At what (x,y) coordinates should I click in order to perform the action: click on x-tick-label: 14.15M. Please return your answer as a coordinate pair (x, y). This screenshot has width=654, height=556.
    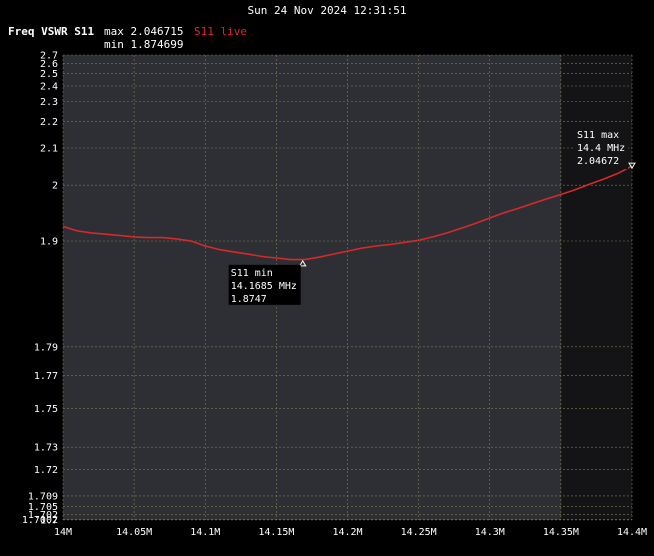
    Looking at the image, I should click on (276, 532).